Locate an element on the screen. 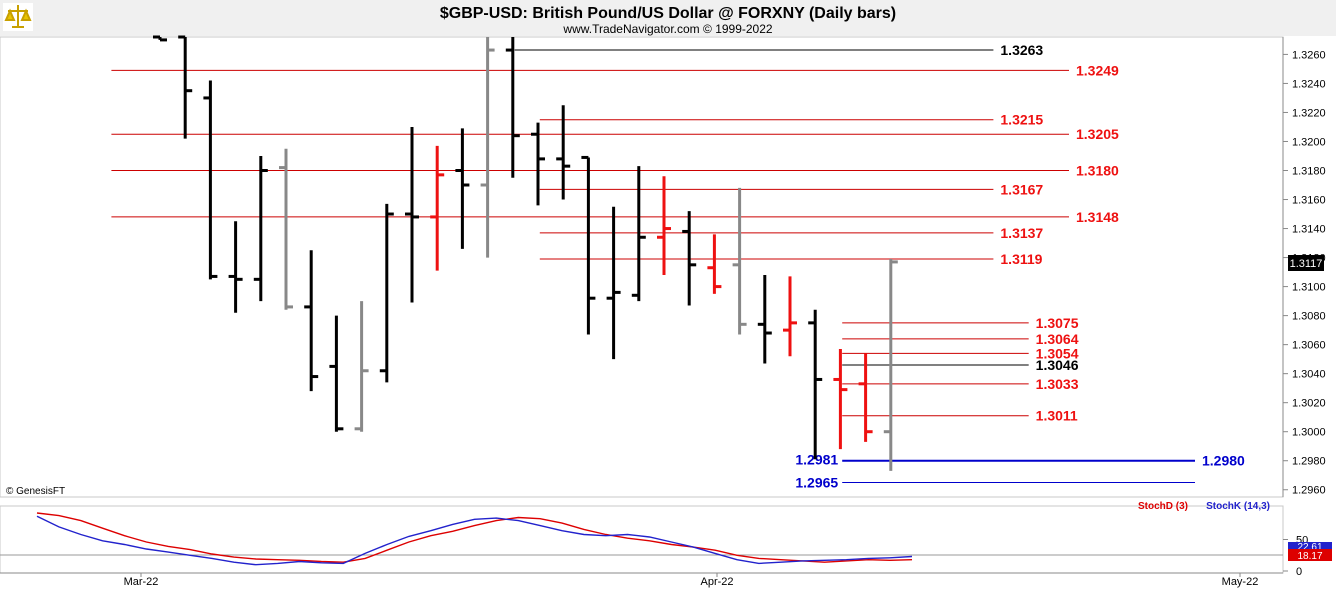  legend-stochd: StochD (3) is located at coordinates (1163, 506).